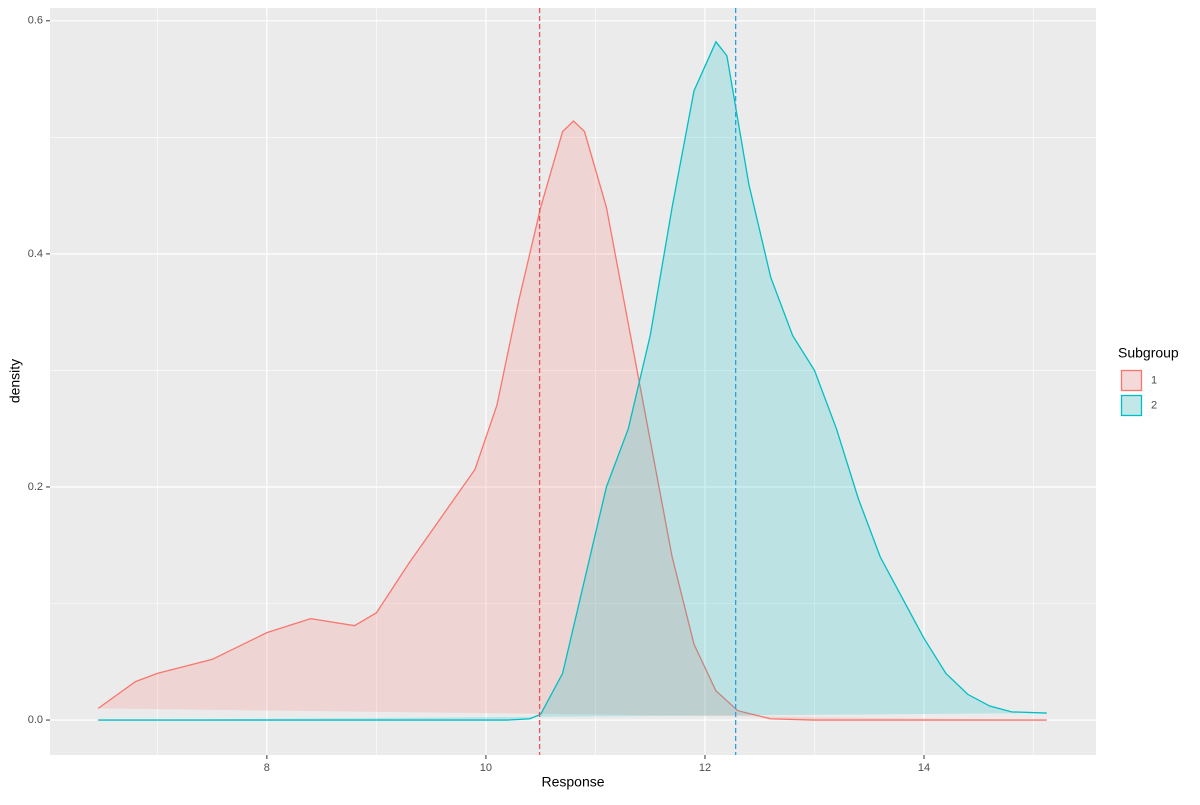 This screenshot has height=805, width=1200. What do you see at coordinates (35, 720) in the screenshot?
I see `y-tick-label: 0.0` at bounding box center [35, 720].